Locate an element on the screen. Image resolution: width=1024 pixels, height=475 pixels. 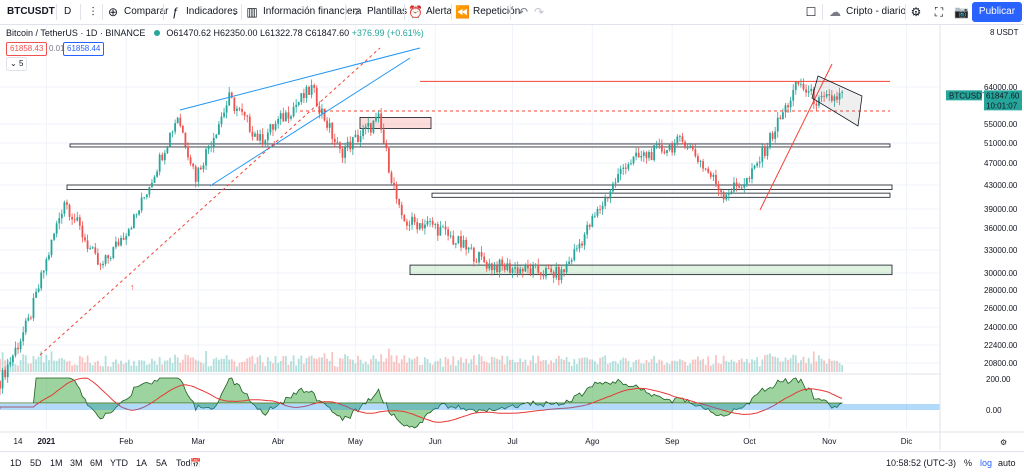
date-range-button: 📅 is located at coordinates (195, 463).